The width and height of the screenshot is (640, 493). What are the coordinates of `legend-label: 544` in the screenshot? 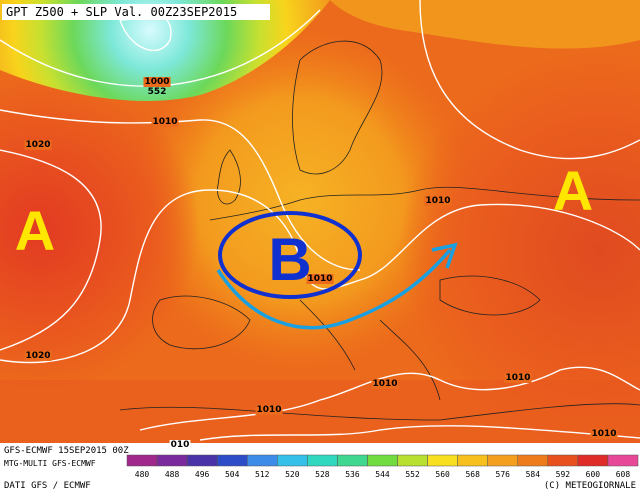 It's located at (382, 474).